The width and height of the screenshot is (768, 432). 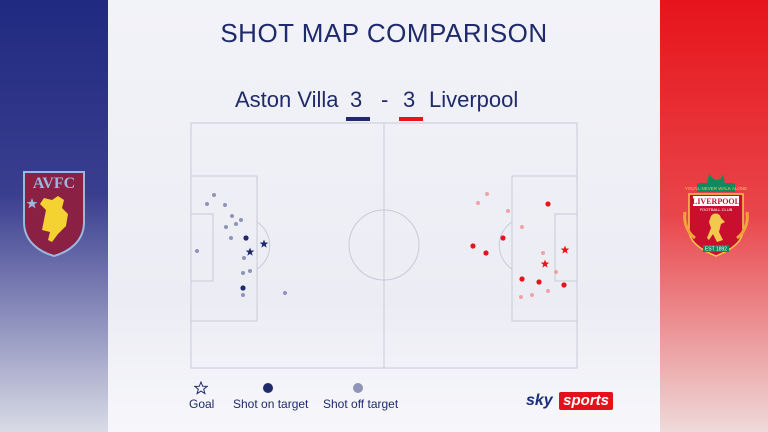 What do you see at coordinates (716, 201) in the screenshot?
I see `svg-text: LIVERPOOL` at bounding box center [716, 201].